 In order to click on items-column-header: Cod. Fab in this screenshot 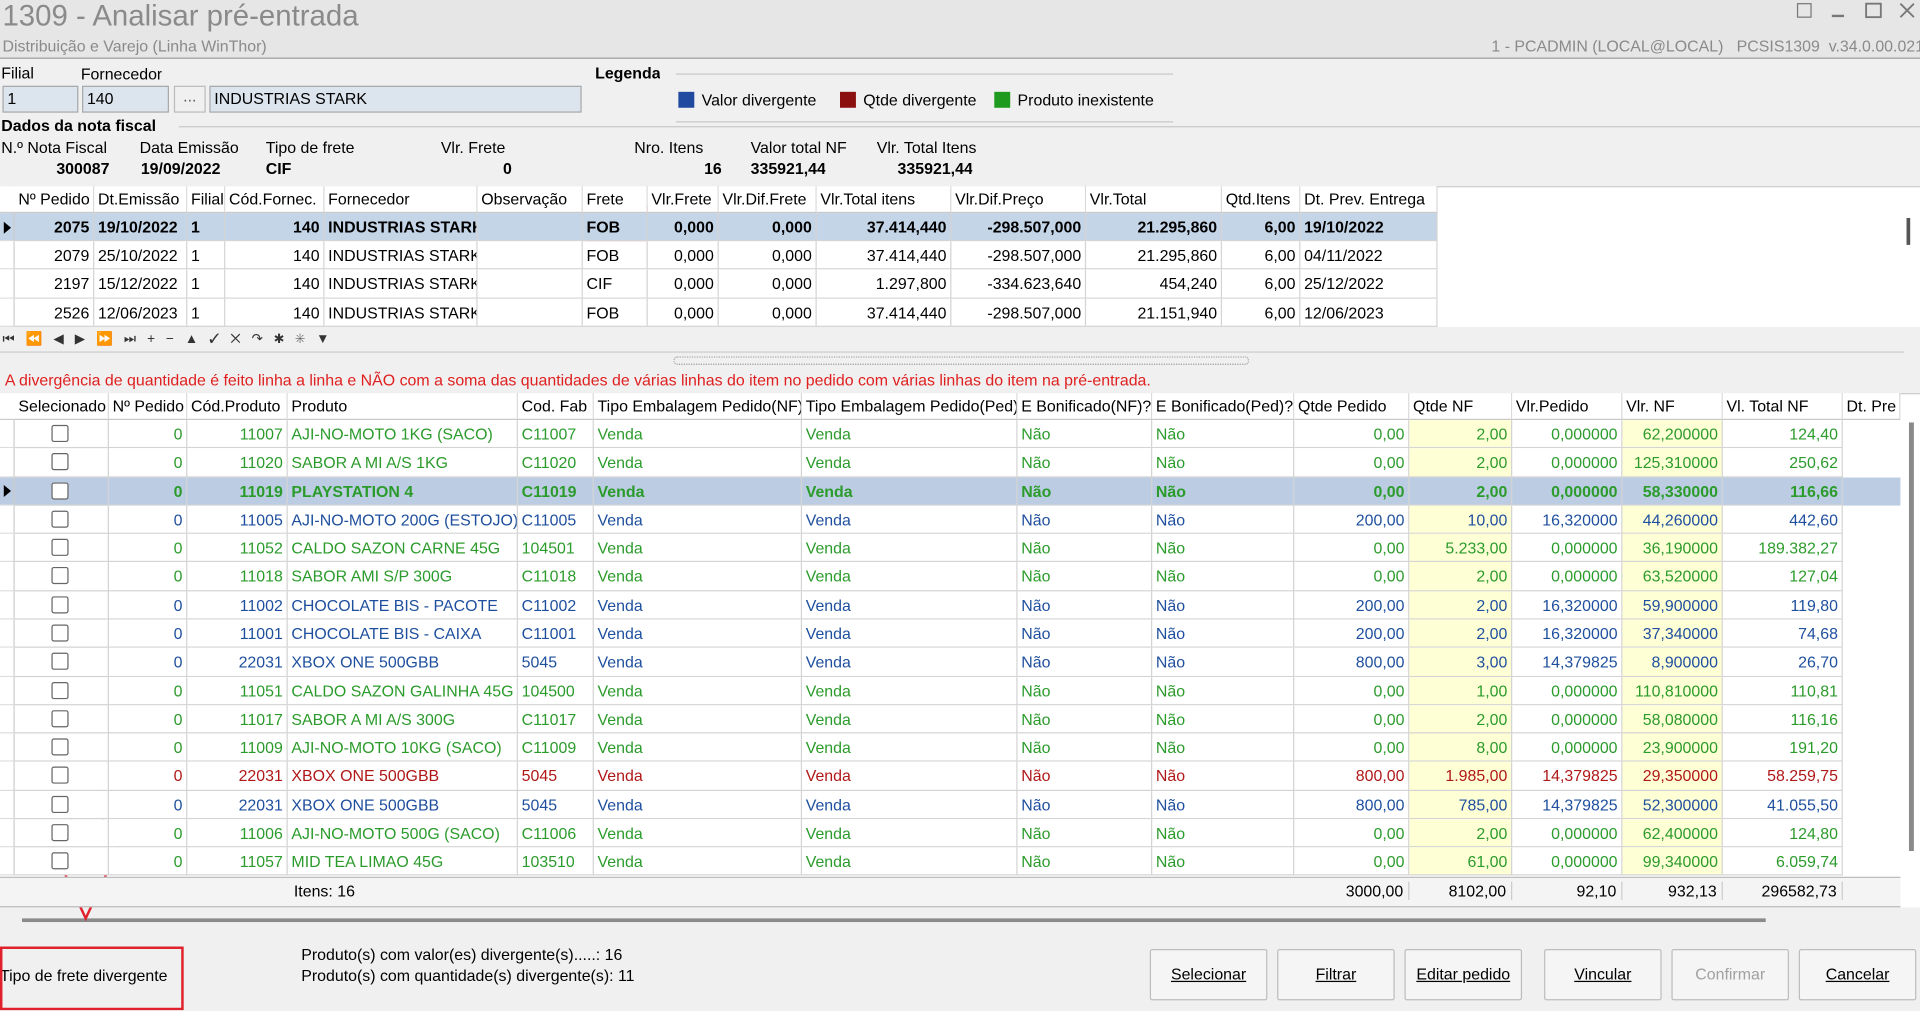, I will do `click(555, 407)`.